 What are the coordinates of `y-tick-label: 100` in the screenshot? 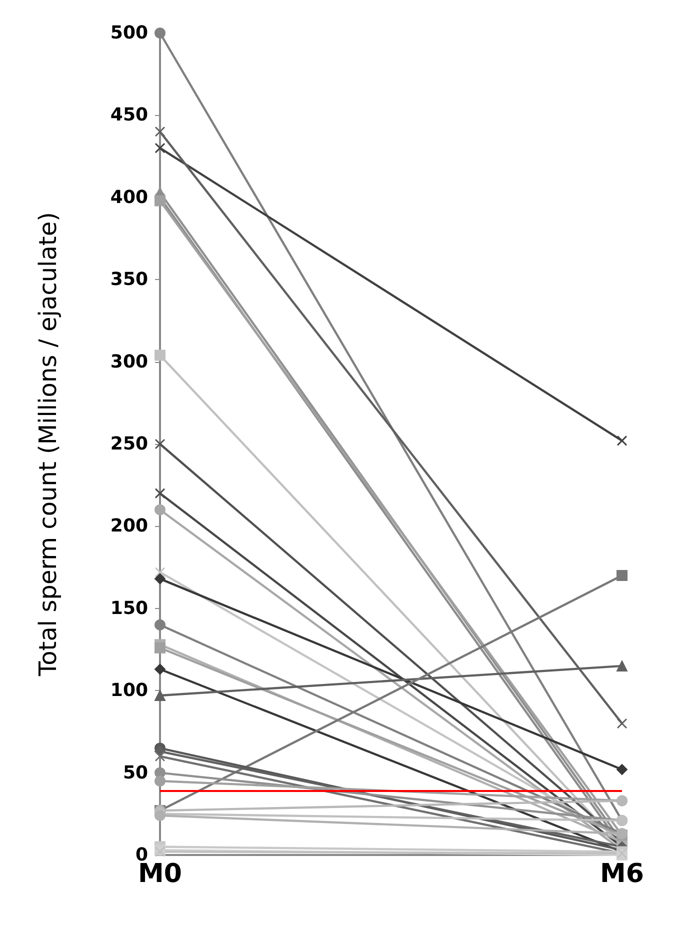 It's located at (129, 691).